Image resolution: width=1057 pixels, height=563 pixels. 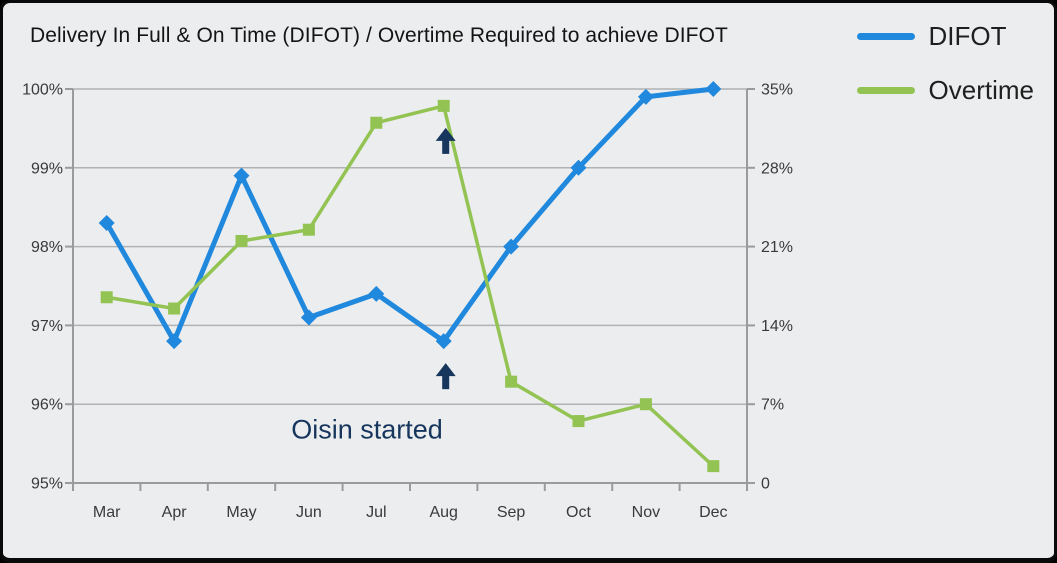 I want to click on month-label: Nov, so click(x=646, y=512).